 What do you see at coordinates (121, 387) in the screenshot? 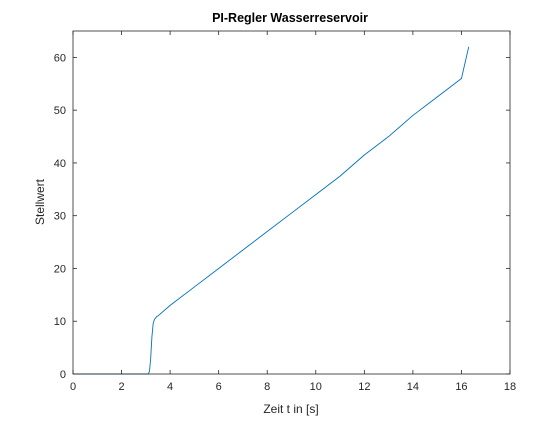
I see `x-tick-label: 2` at bounding box center [121, 387].